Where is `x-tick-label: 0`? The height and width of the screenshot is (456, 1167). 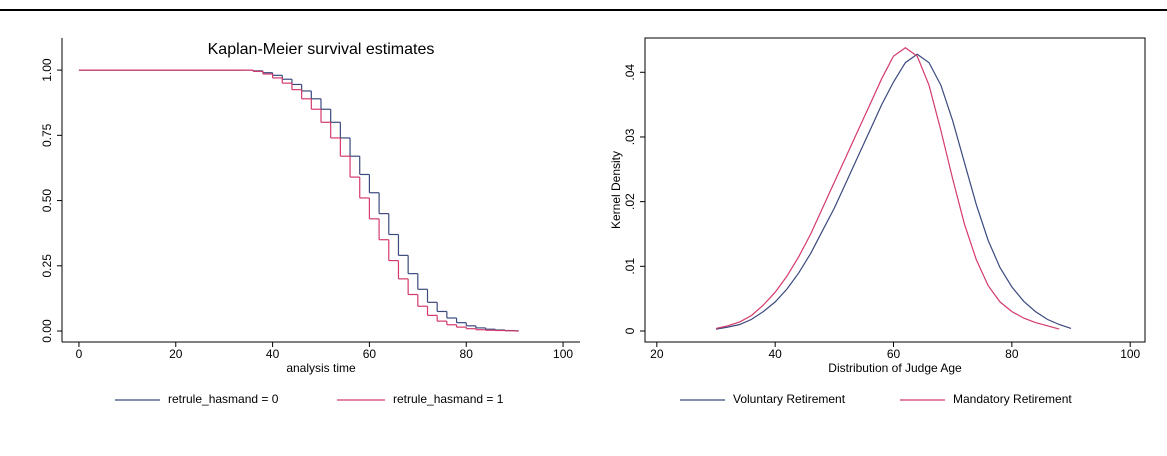
x-tick-label: 0 is located at coordinates (79, 354).